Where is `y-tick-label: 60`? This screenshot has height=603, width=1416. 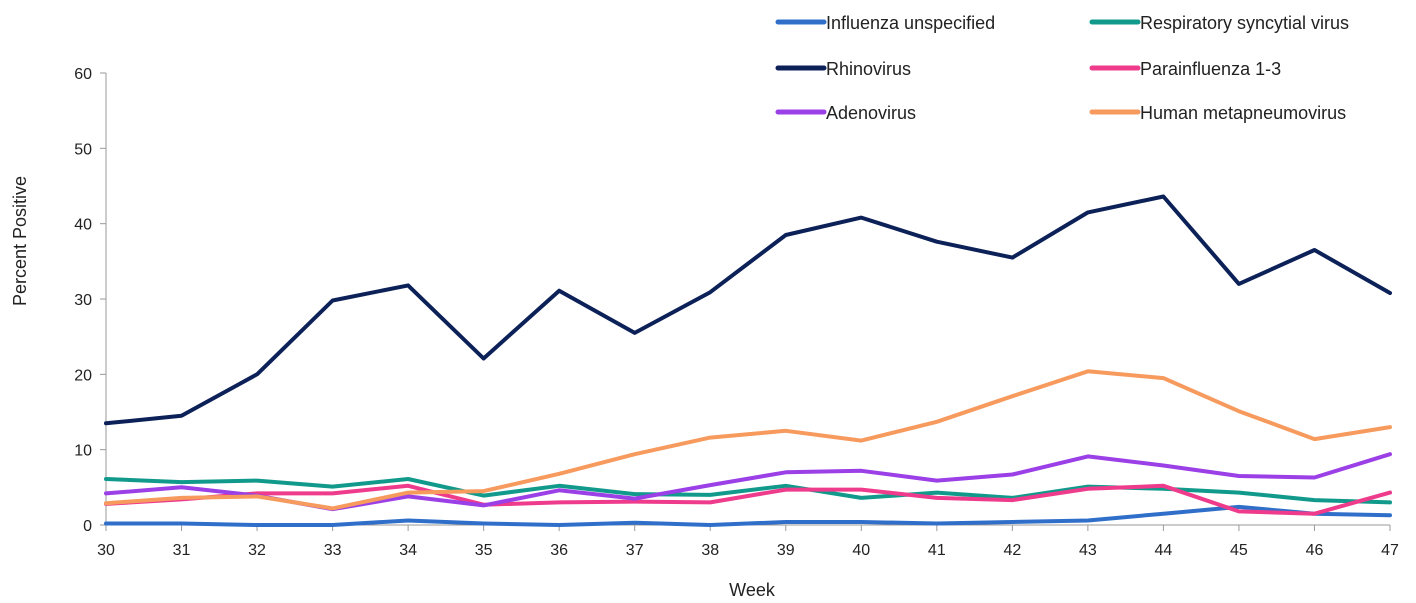 y-tick-label: 60 is located at coordinates (83, 74).